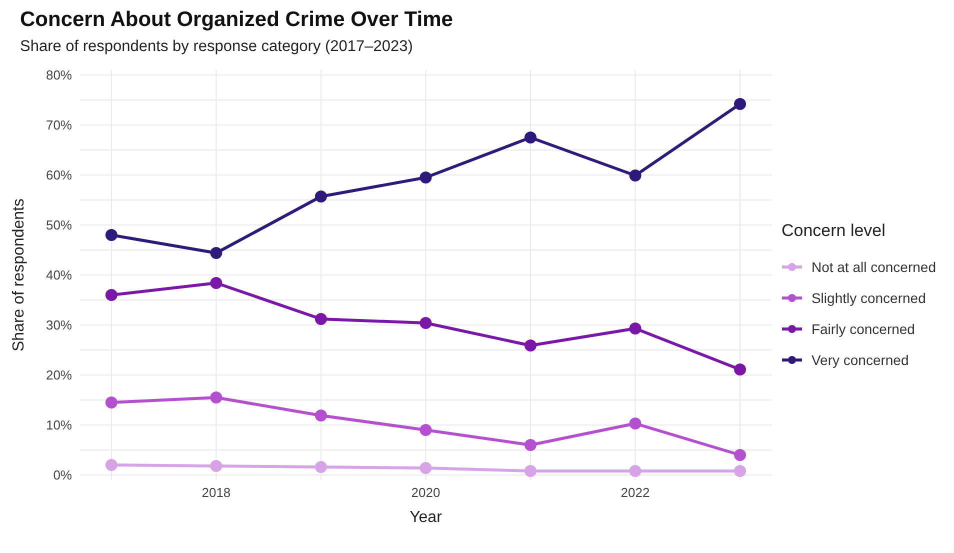 This screenshot has width=954, height=553. What do you see at coordinates (425, 492) in the screenshot?
I see `x-tick-label: 2020` at bounding box center [425, 492].